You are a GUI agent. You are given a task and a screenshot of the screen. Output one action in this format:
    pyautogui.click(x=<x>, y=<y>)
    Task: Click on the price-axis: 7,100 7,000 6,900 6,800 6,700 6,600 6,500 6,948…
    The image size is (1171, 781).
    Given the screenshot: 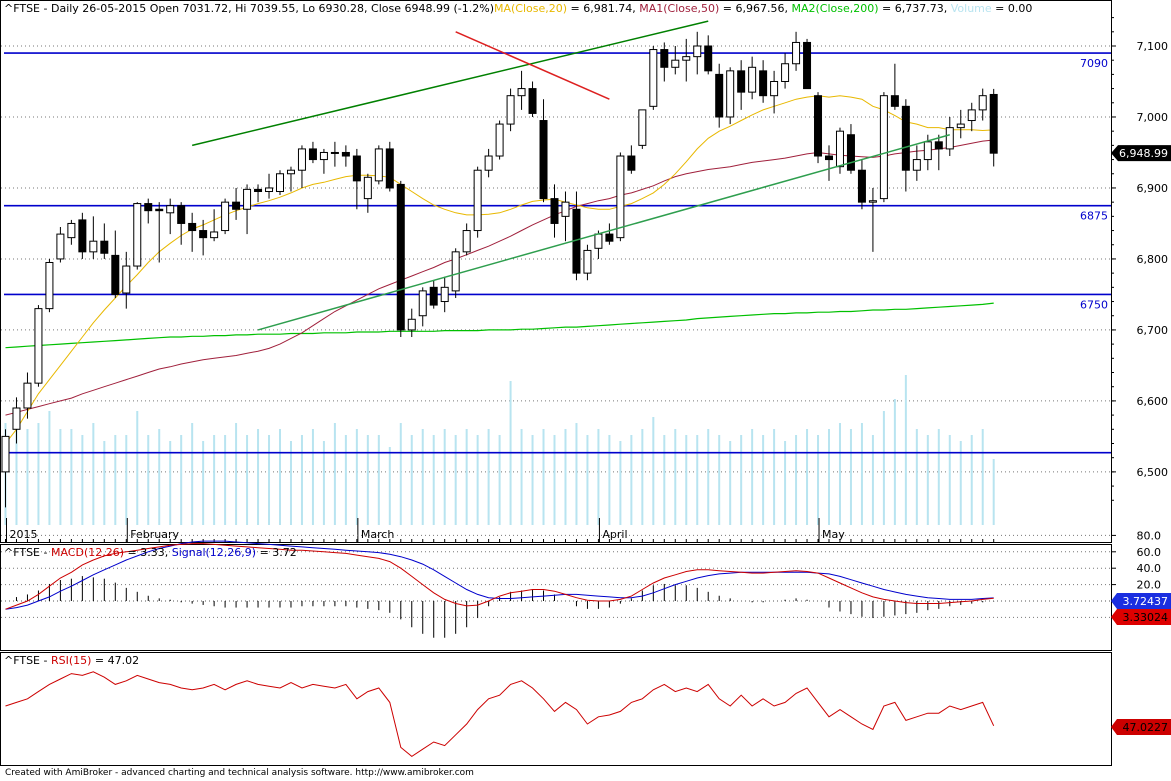 What is the action you would take?
    pyautogui.click(x=1141, y=259)
    